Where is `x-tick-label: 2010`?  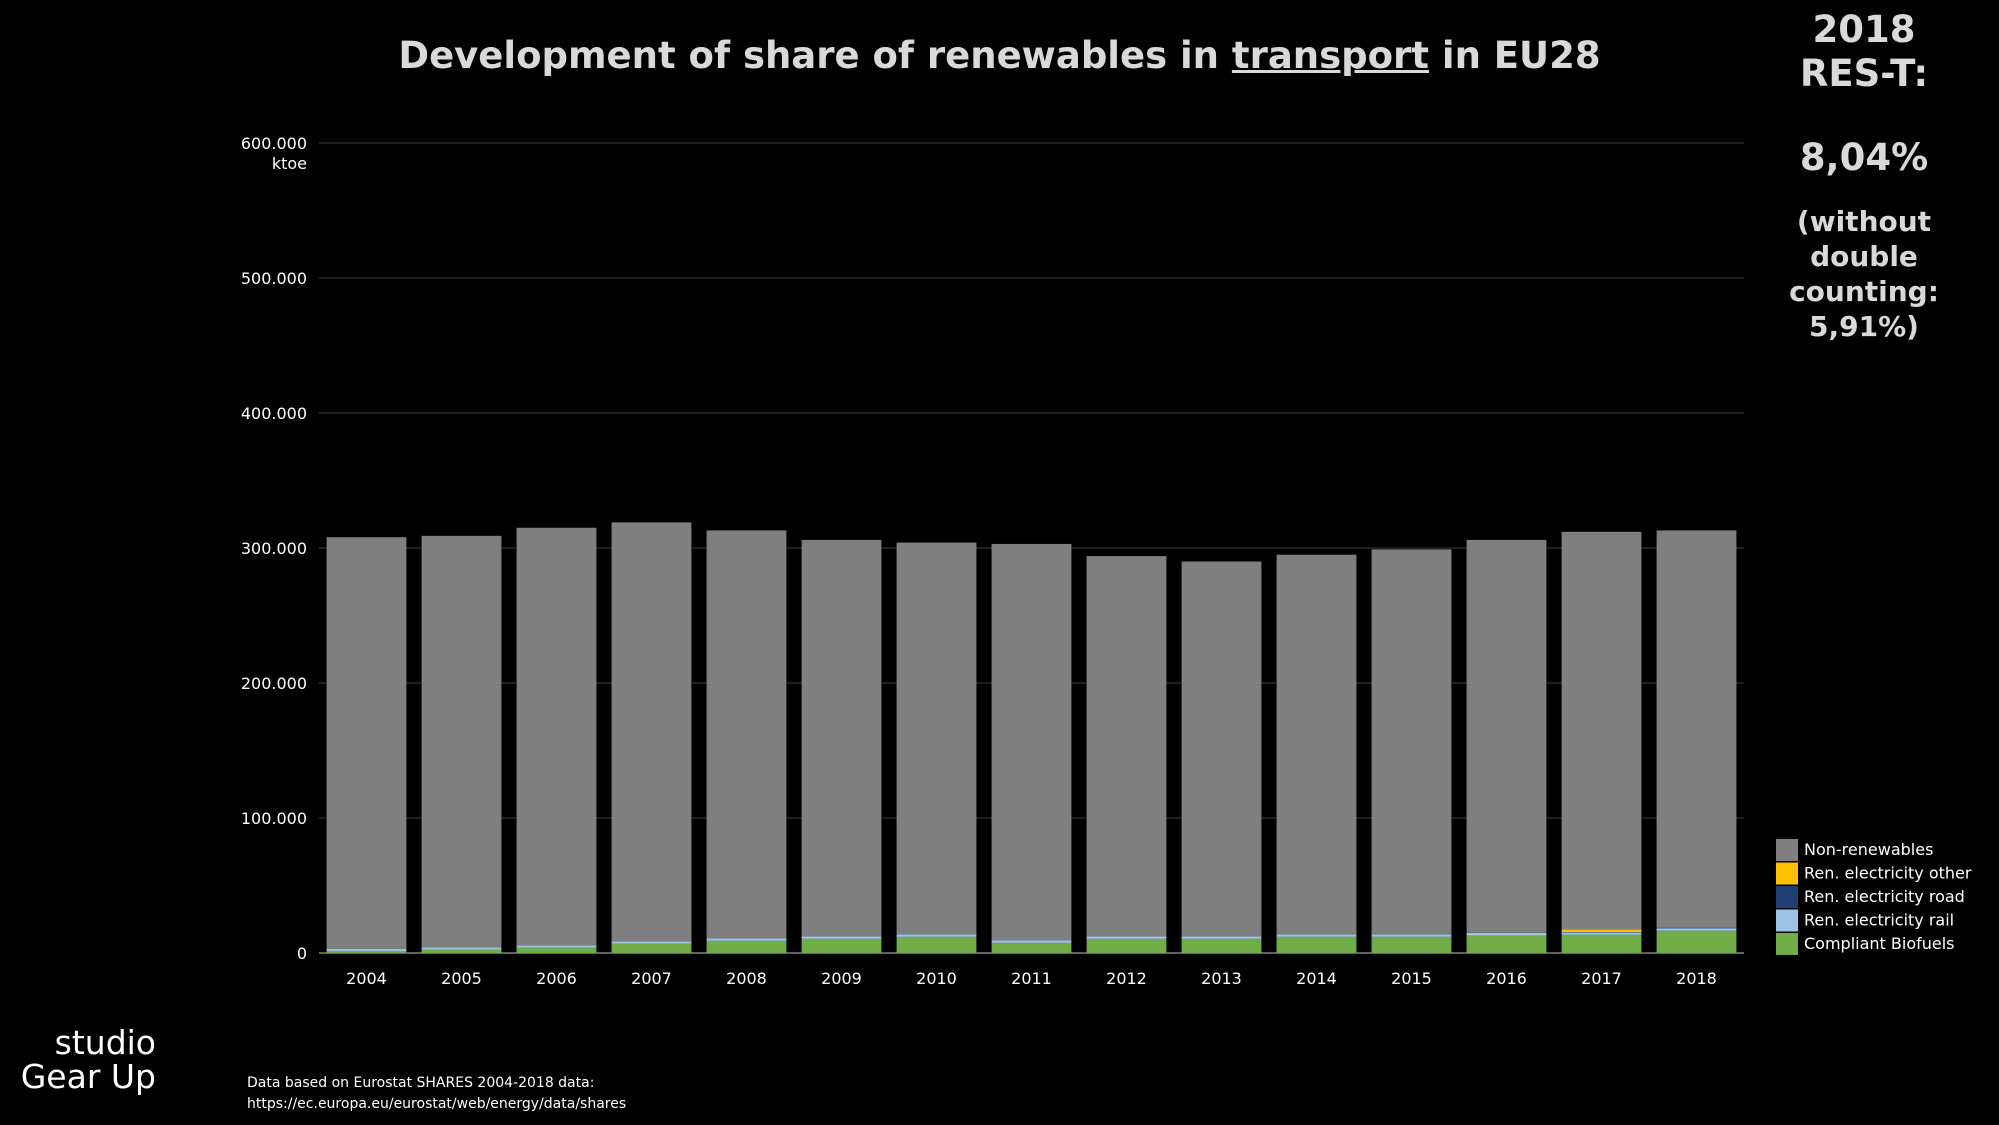
x-tick-label: 2010 is located at coordinates (936, 978).